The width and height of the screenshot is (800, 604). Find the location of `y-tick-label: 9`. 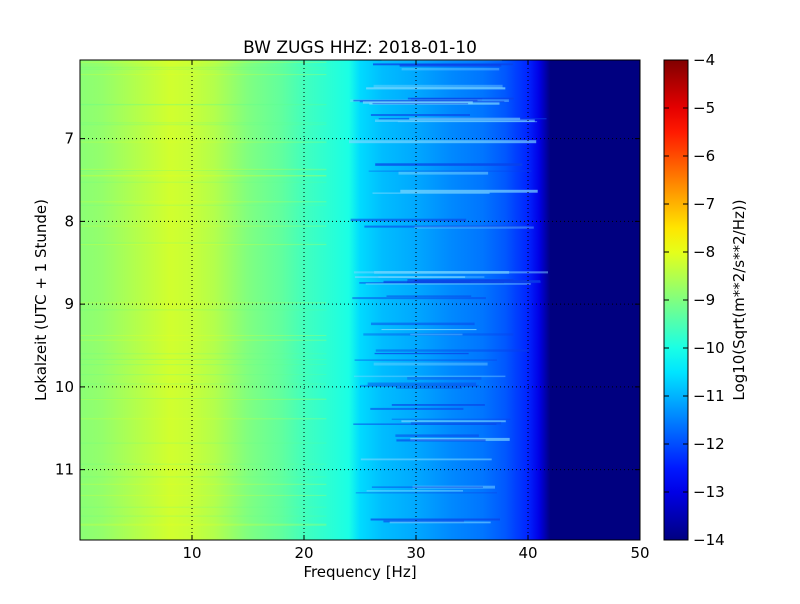

y-tick-label: 9 is located at coordinates (69, 304).